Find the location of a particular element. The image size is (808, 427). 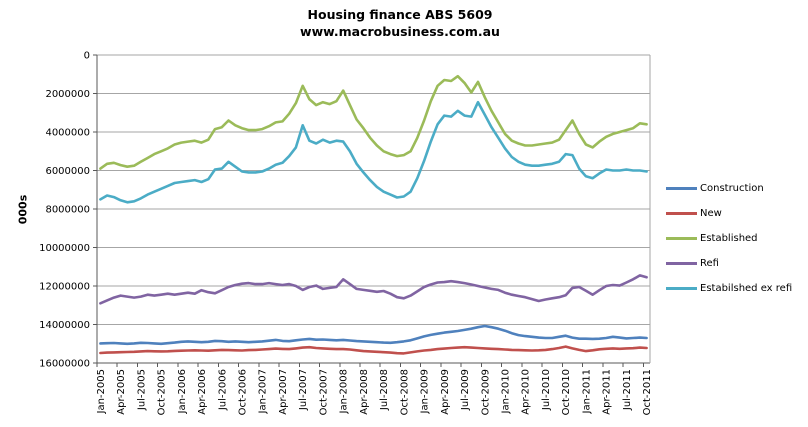

x-tick-label: Jan-2011 is located at coordinates (586, 391).